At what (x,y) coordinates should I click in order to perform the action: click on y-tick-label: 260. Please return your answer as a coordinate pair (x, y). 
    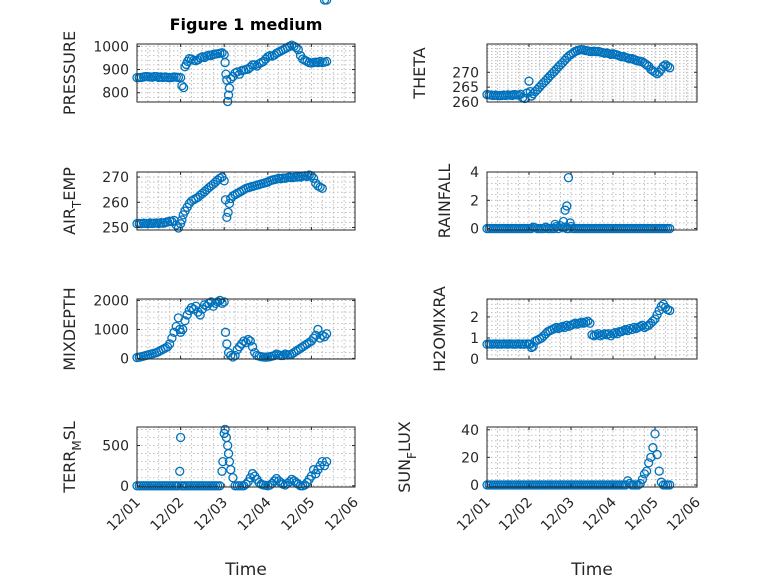
    Looking at the image, I should click on (115, 203).